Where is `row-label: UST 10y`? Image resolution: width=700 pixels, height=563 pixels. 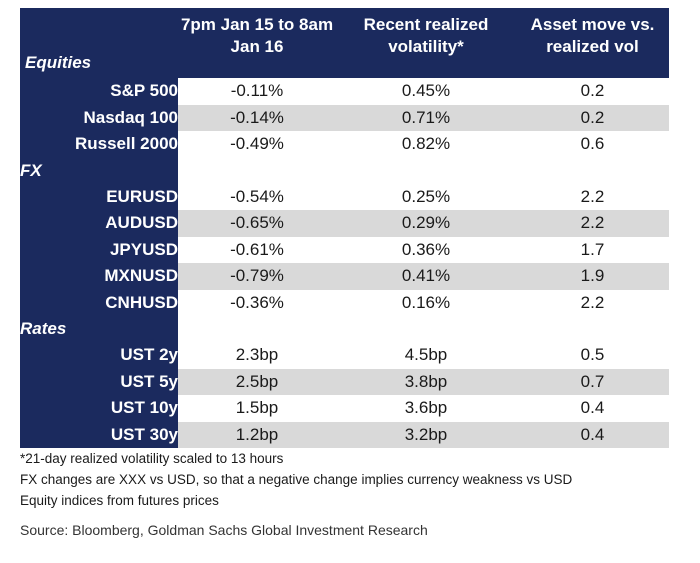 row-label: UST 10y is located at coordinates (99, 408).